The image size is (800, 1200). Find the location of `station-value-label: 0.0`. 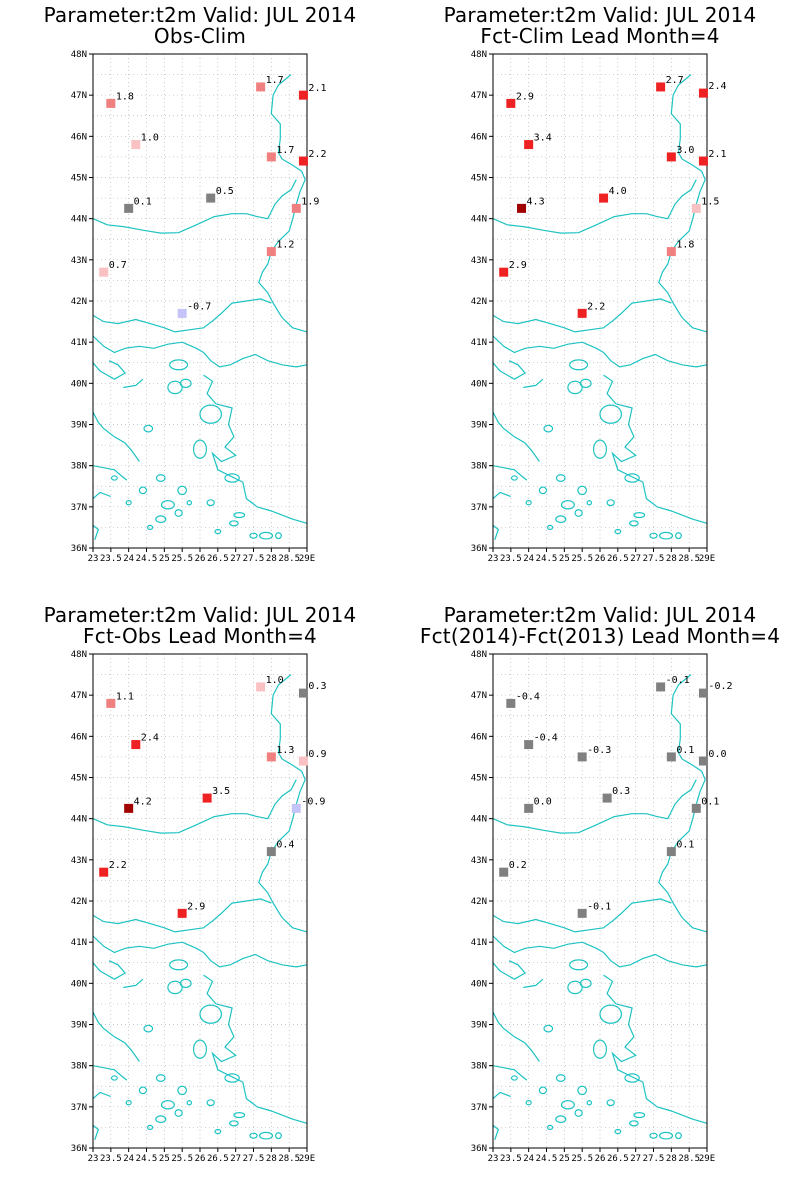

station-value-label: 0.0 is located at coordinates (717, 754).